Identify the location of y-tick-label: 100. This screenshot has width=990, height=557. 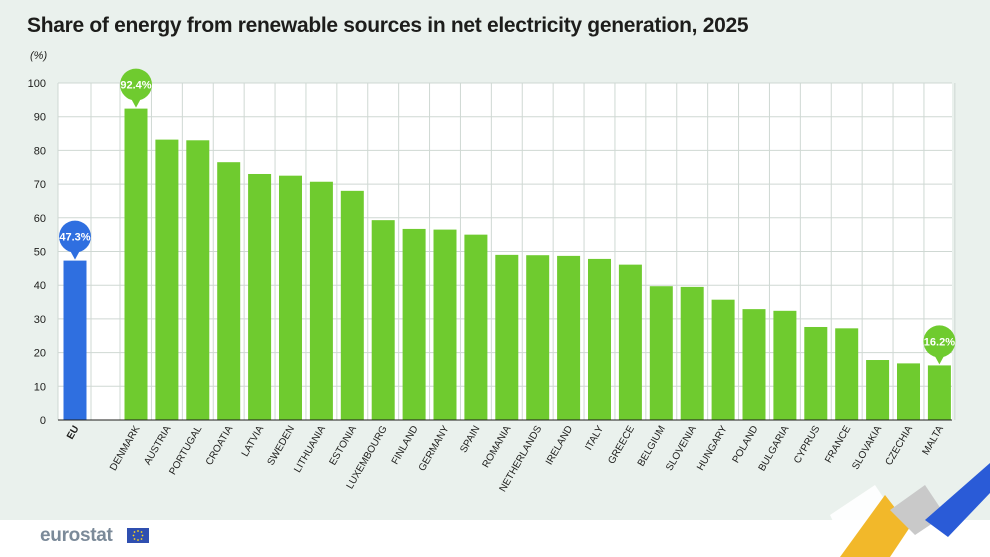
(37, 84).